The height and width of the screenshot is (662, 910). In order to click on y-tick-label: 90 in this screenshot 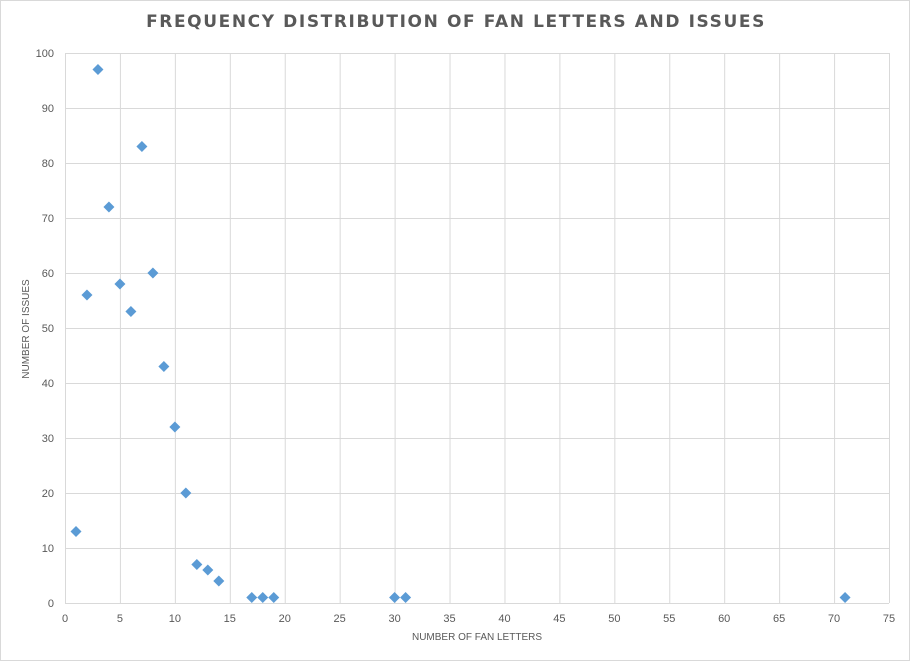, I will do `click(48, 109)`.